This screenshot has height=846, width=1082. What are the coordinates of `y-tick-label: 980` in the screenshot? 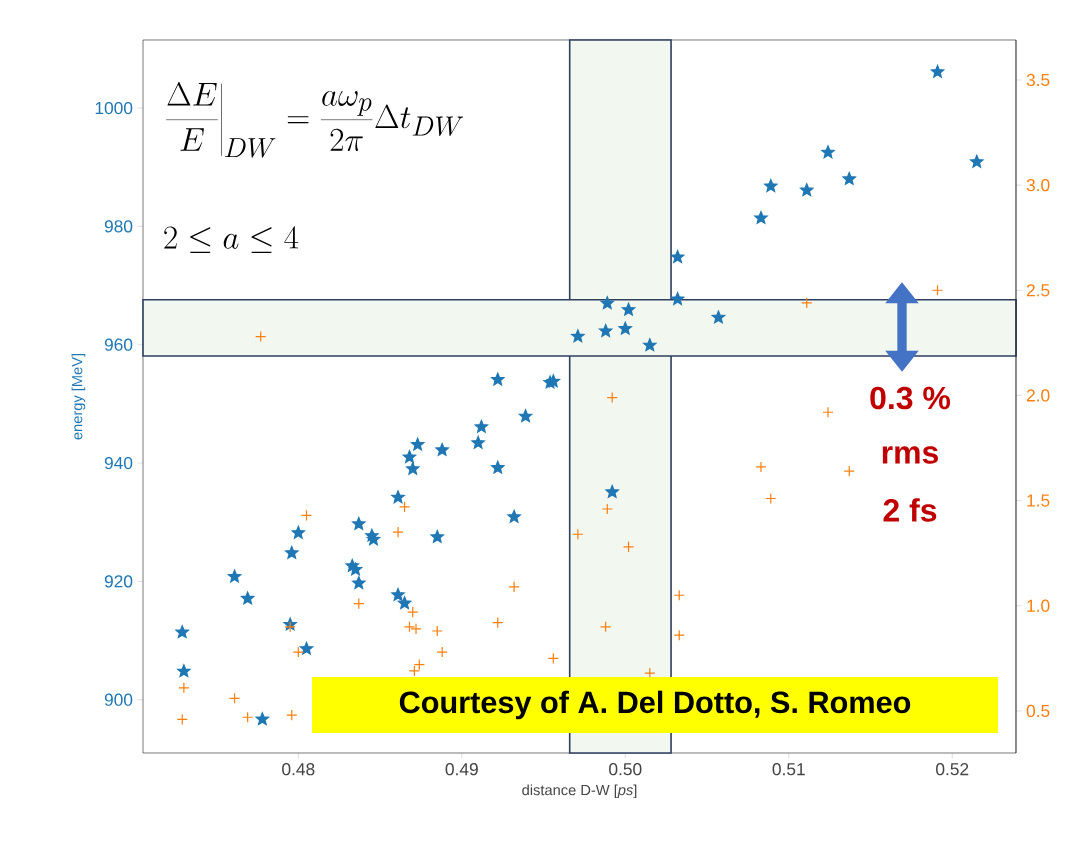 It's located at (118, 226).